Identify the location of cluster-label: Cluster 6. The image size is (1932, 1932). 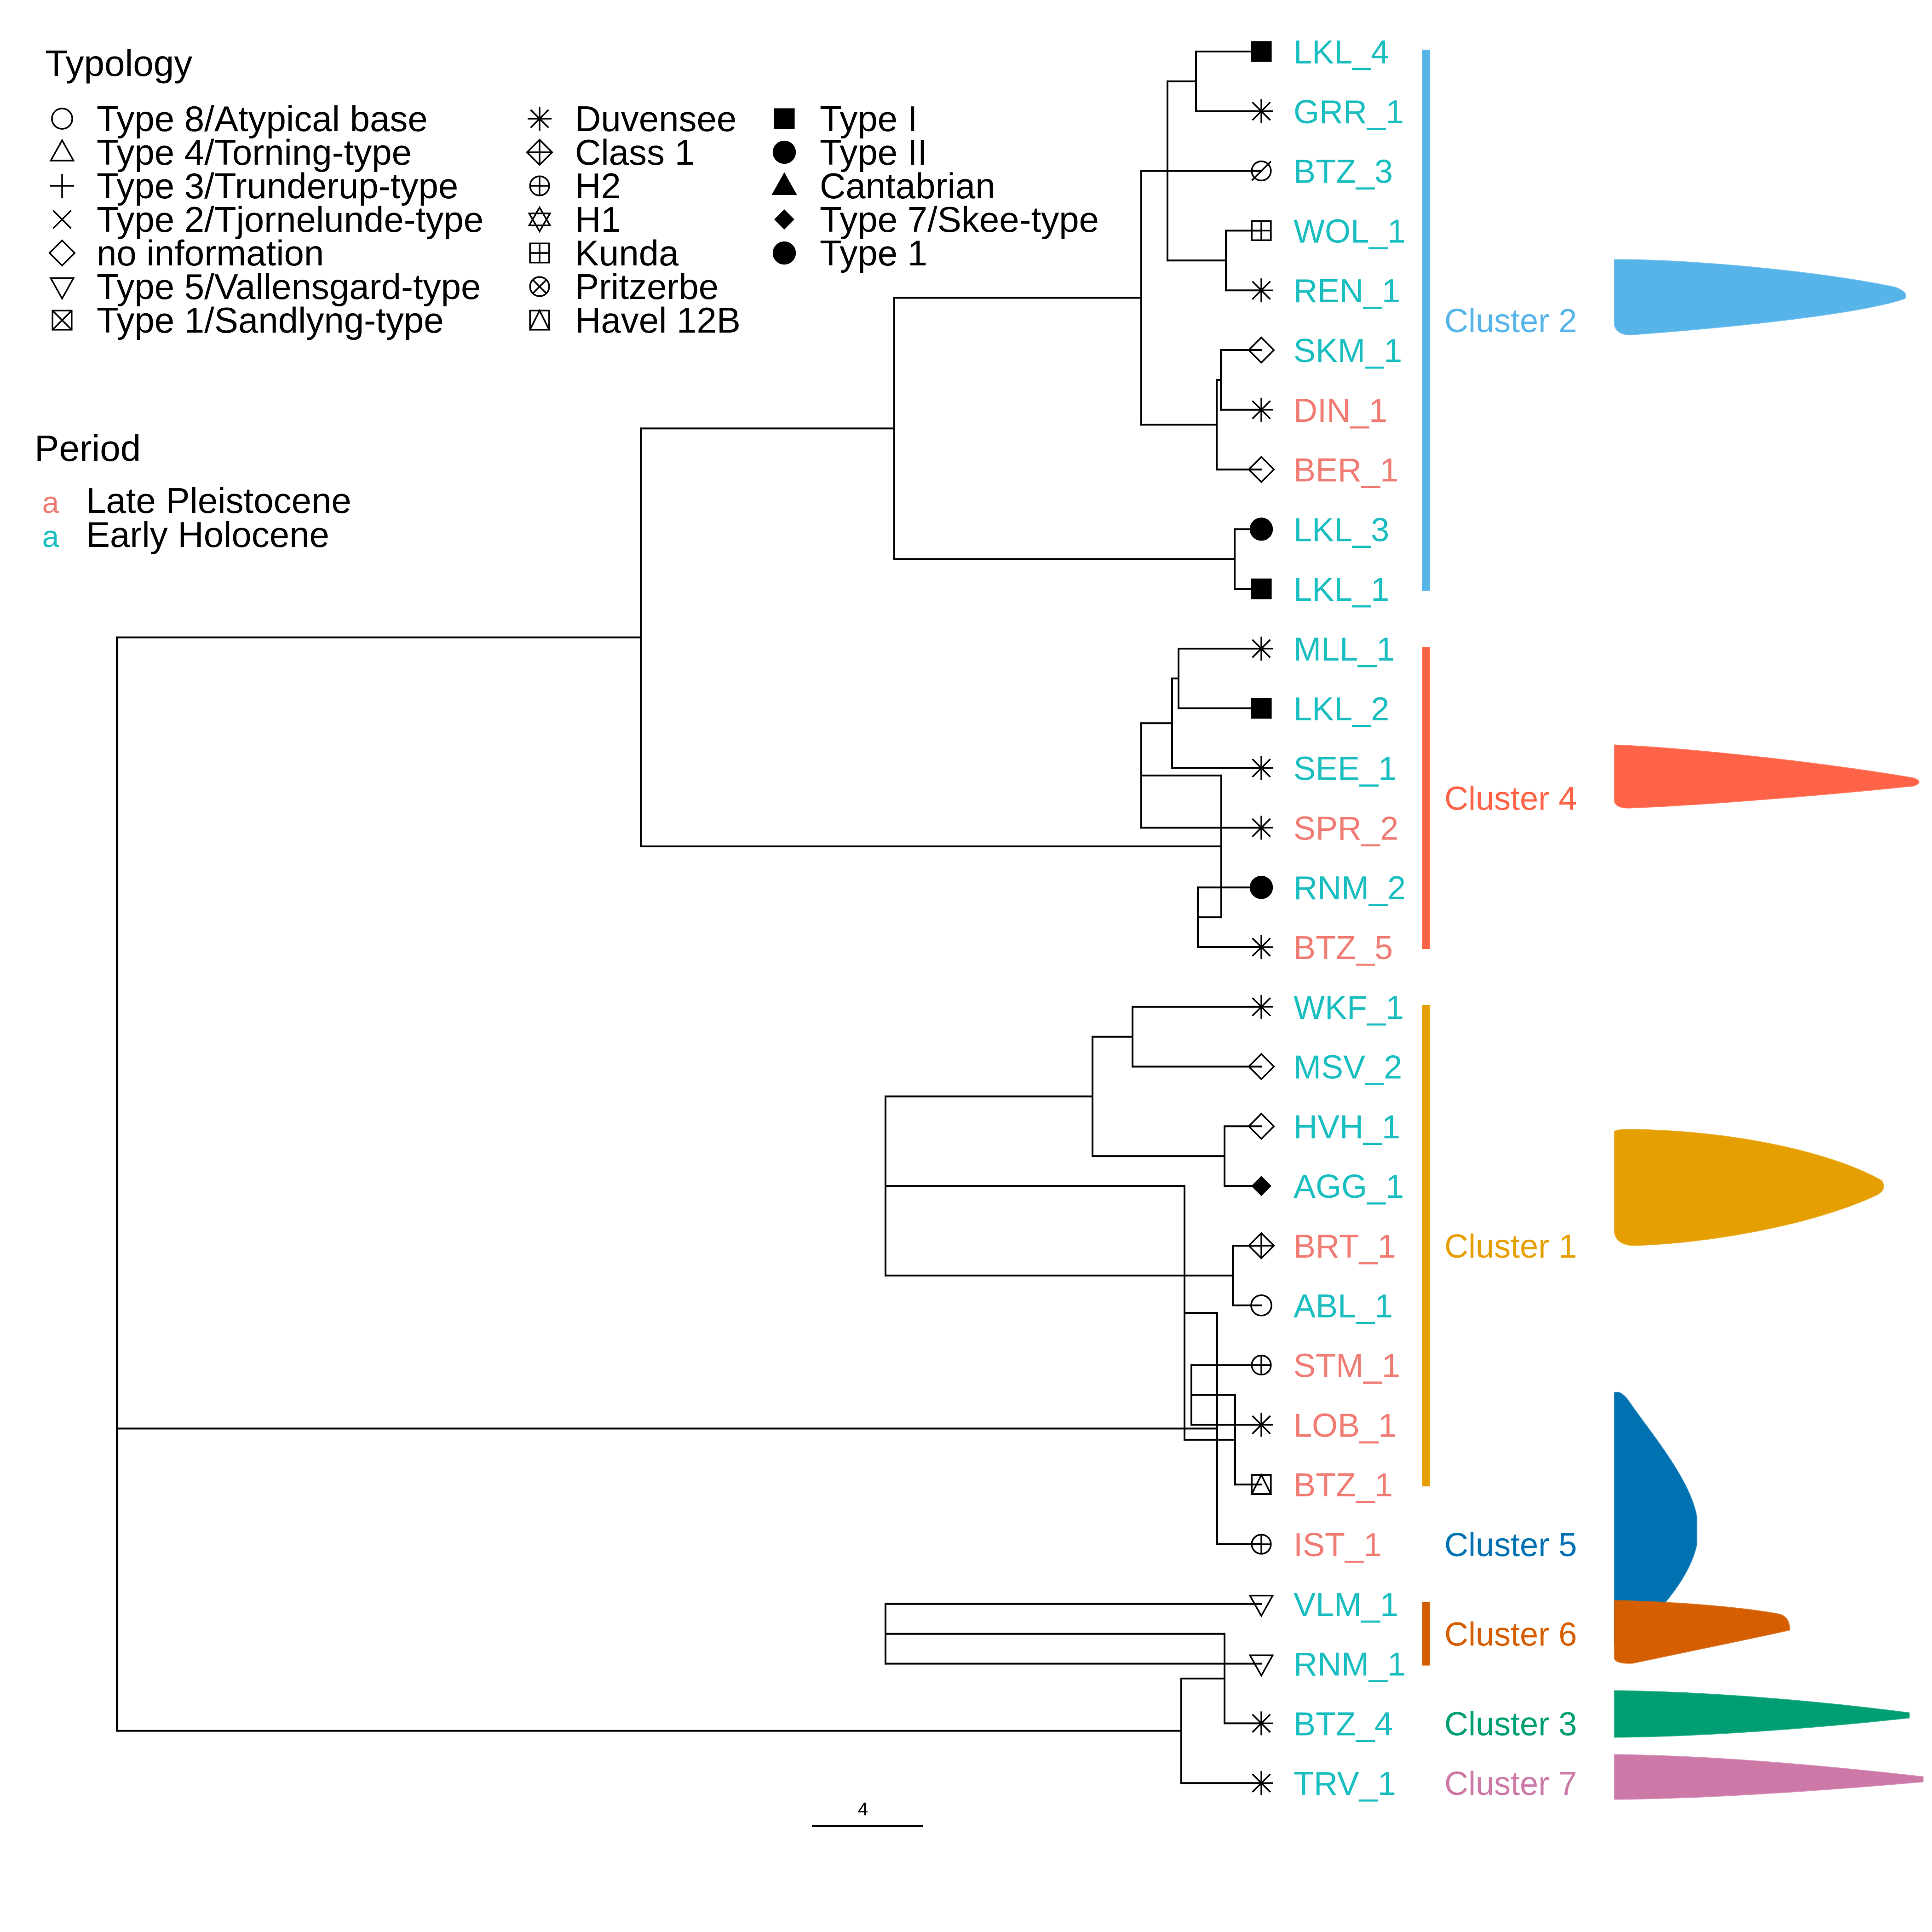
(1510, 1634).